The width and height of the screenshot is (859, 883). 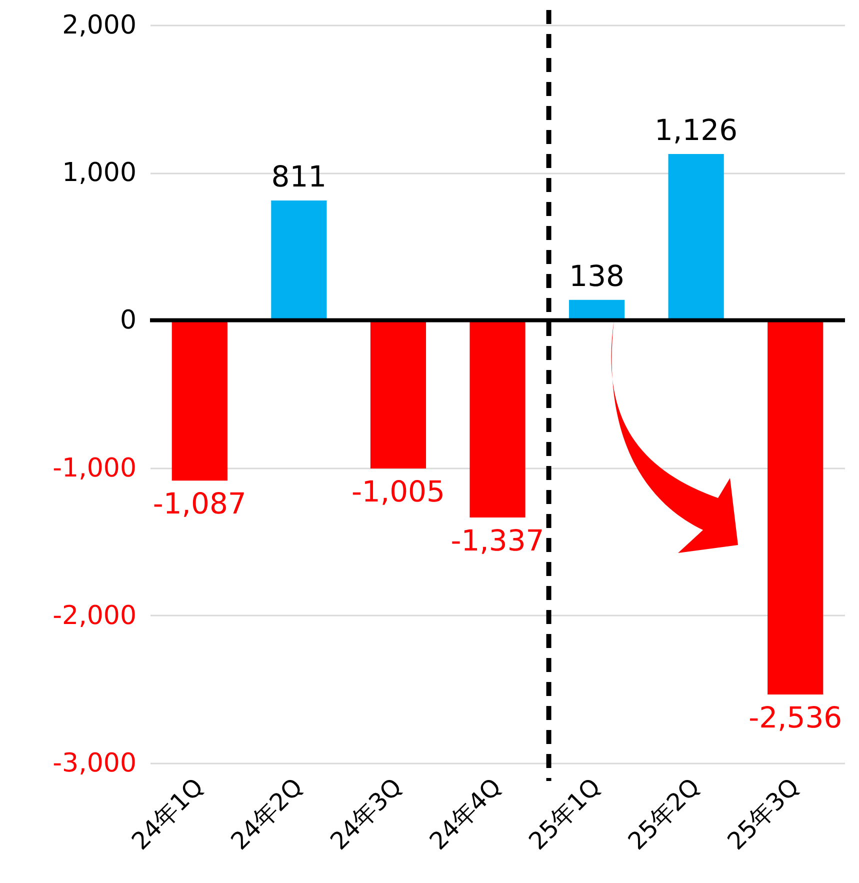 What do you see at coordinates (763, 814) in the screenshot?
I see `x-tick-label: 25年3Q` at bounding box center [763, 814].